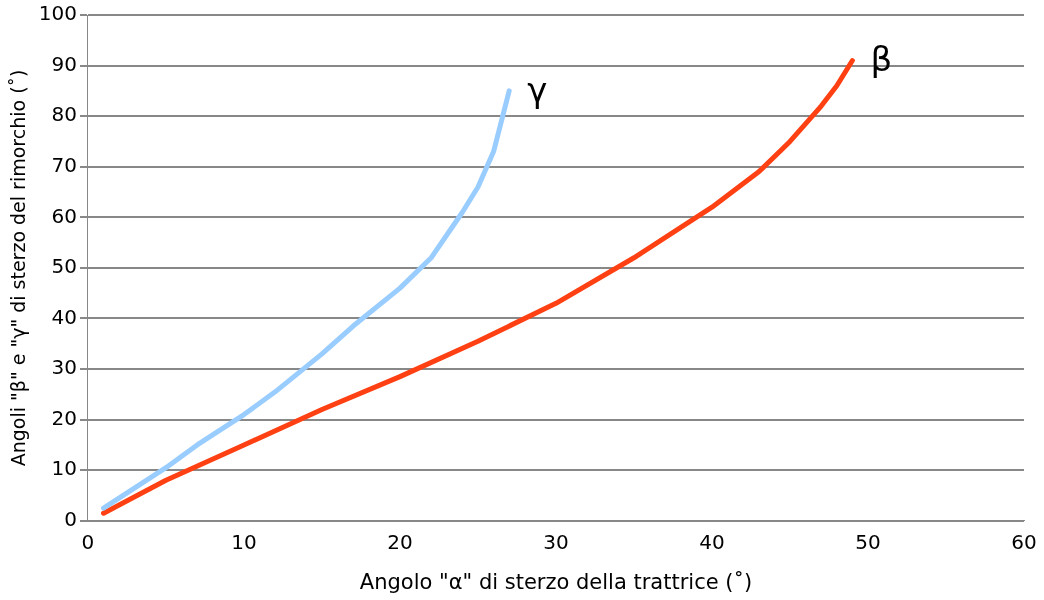 This screenshot has width=1044, height=600. What do you see at coordinates (18, 268) in the screenshot?
I see `y-axis-title: Angoli "β" e "γ" di sterzo del rimorchio (˚)` at bounding box center [18, 268].